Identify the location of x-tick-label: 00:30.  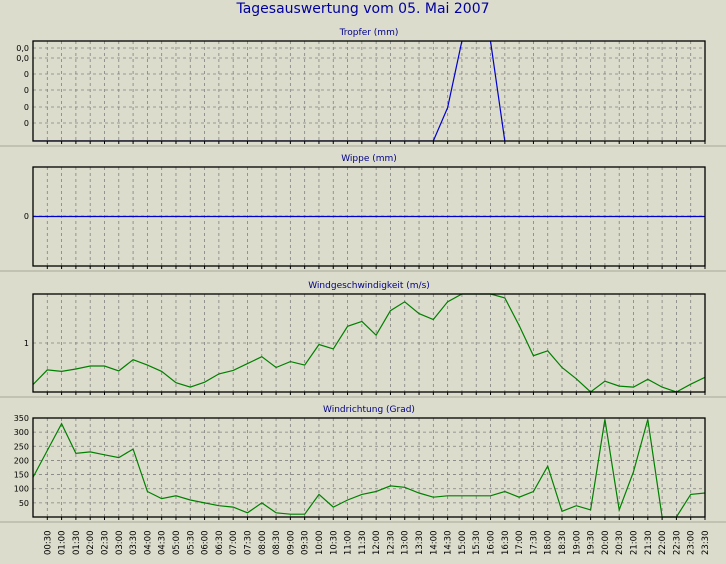
(48, 543).